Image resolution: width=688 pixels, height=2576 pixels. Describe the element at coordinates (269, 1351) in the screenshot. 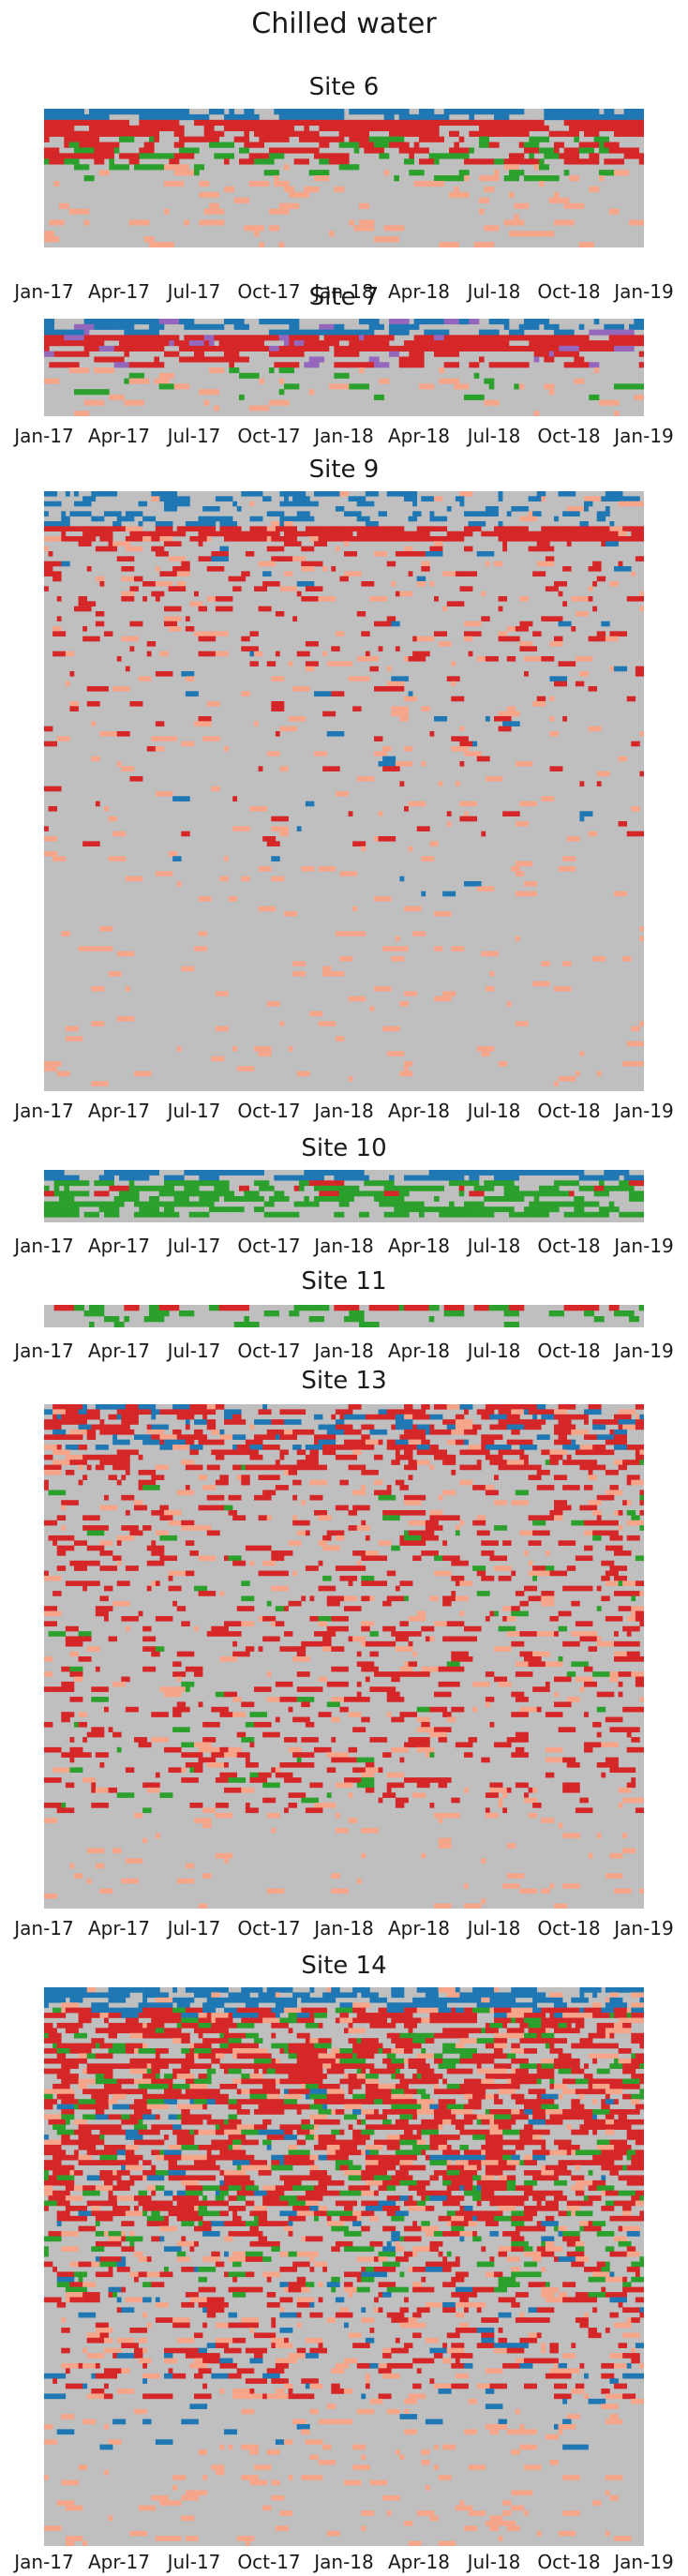

I see `x-tick-label: Oct-17` at that location.